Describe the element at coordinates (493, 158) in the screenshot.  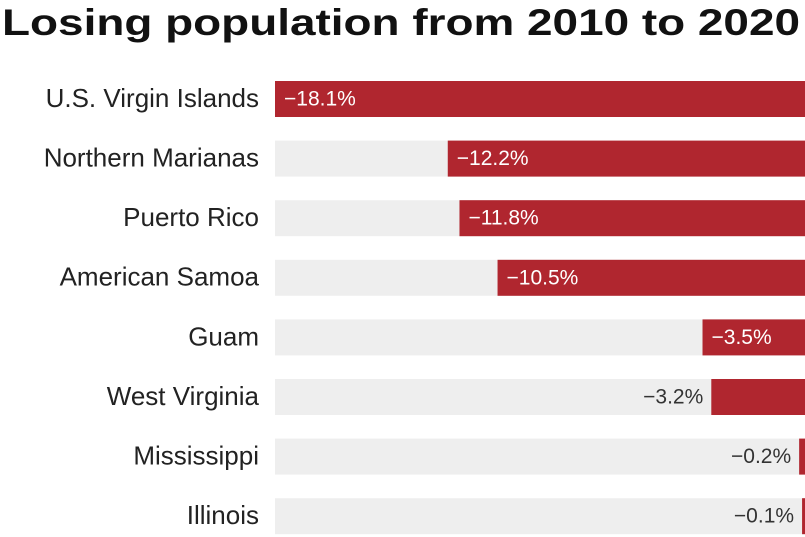
I see `value-label: −12.2%` at that location.